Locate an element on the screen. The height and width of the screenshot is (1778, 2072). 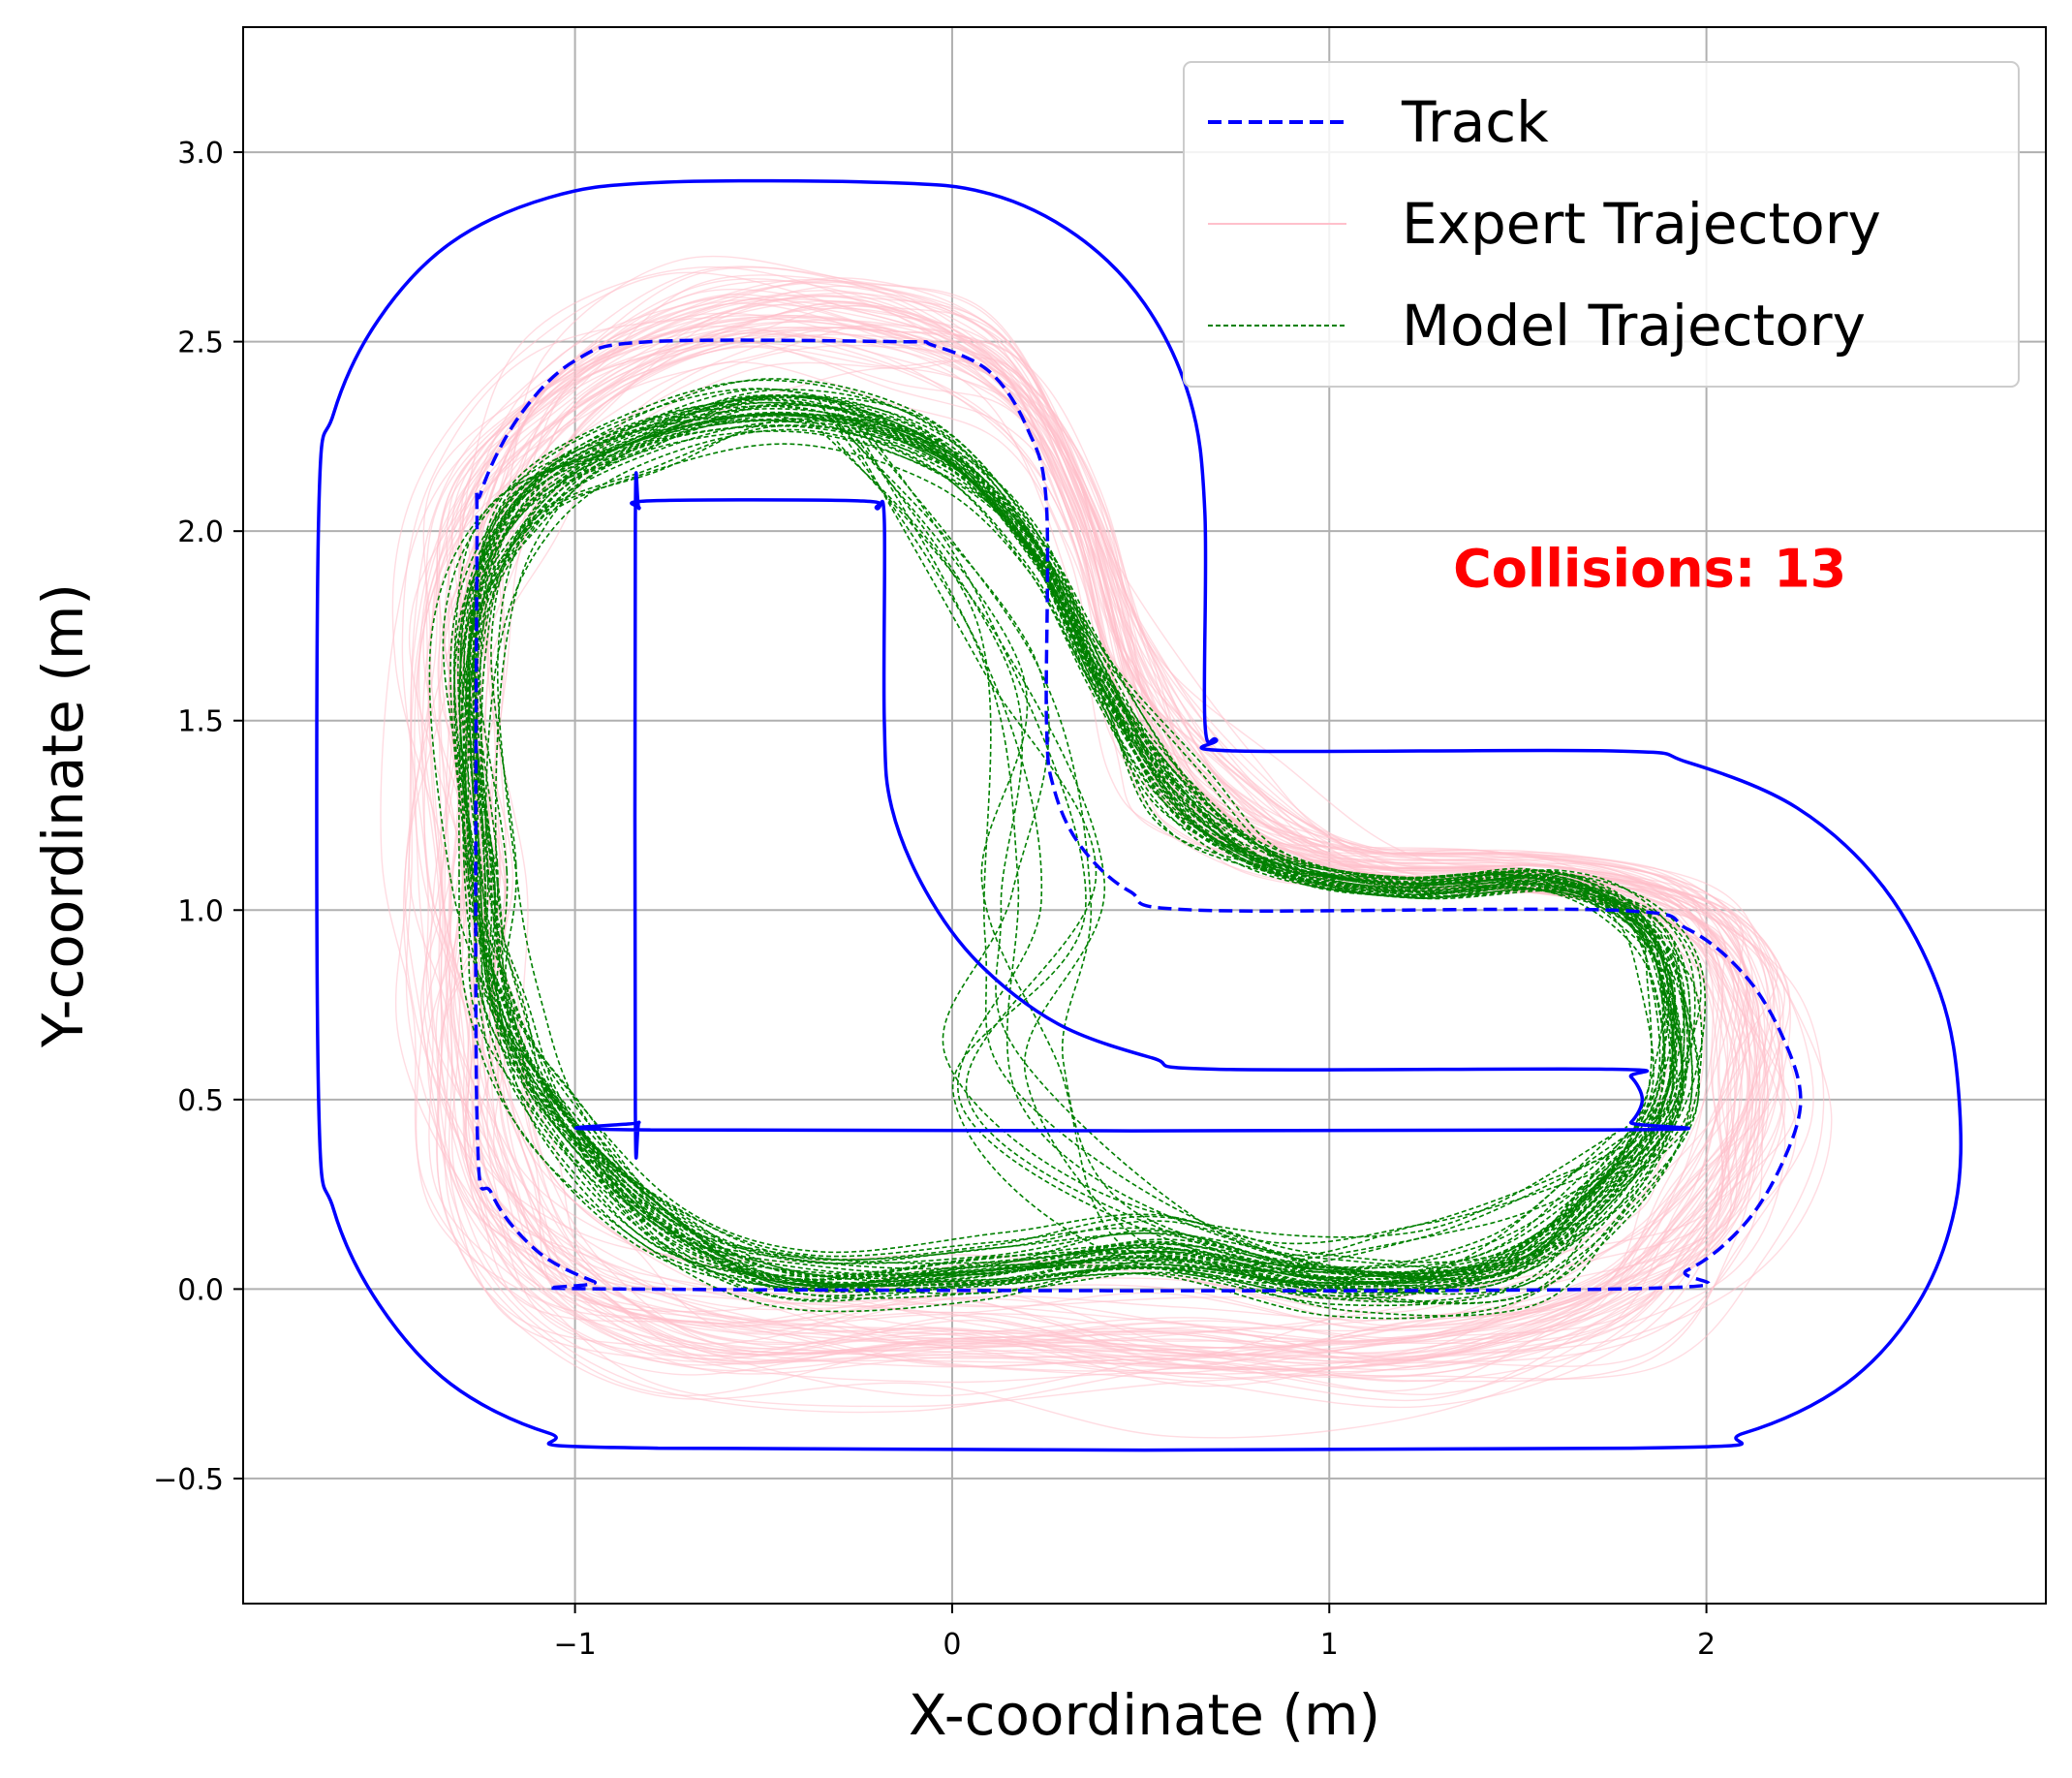
x-axis-label: X-coordinate (m) is located at coordinates (1144, 1715).